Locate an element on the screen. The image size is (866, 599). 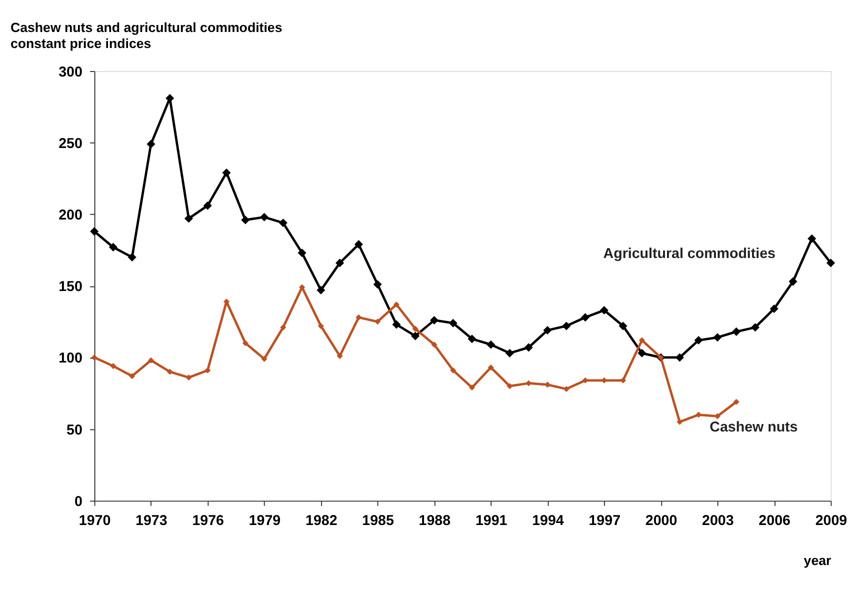
x-axis-title: year is located at coordinates (818, 560).